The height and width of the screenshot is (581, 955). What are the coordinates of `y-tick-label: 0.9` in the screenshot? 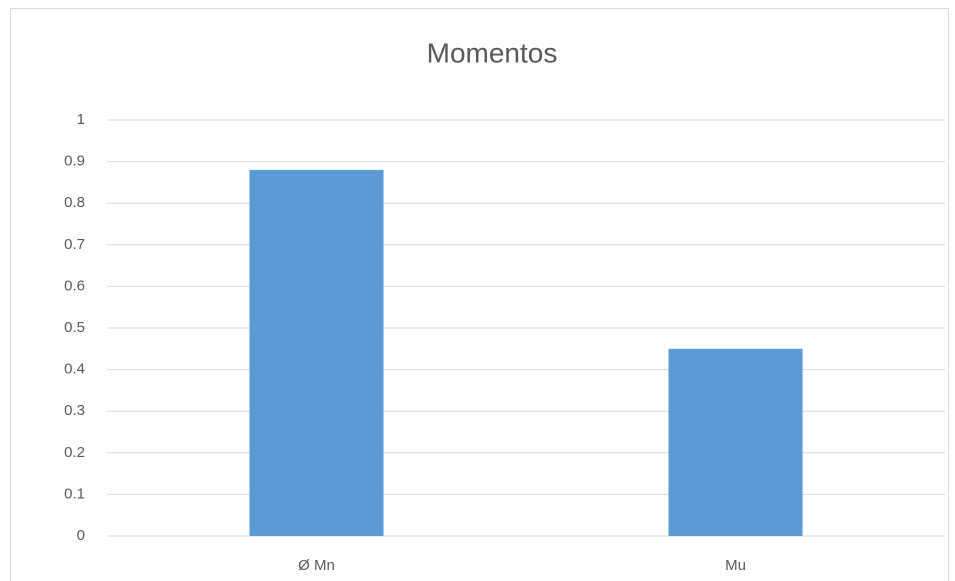 It's located at (74, 161).